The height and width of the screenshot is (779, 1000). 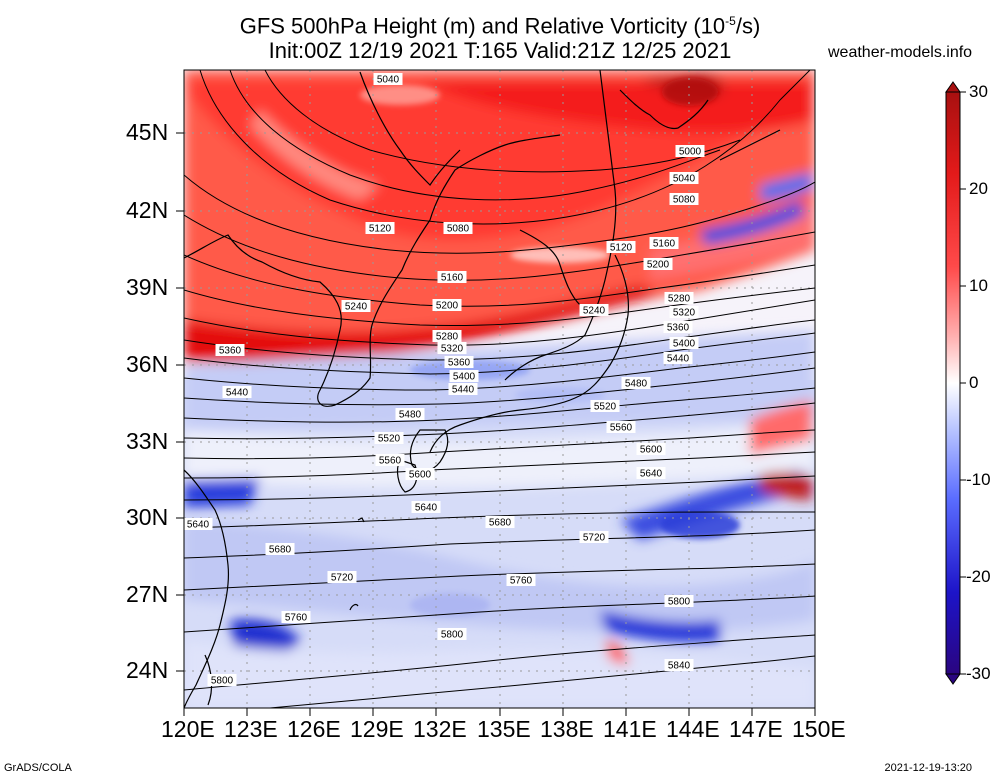 I want to click on contour-label-text: 5840, so click(x=679, y=666).